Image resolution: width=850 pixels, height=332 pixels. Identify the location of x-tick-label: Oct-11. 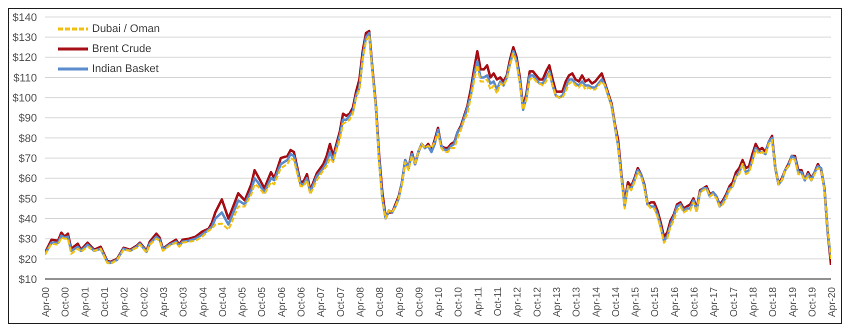
(498, 301).